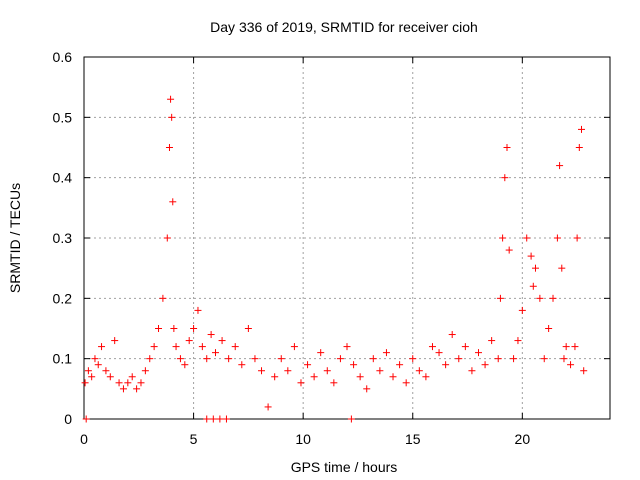 This screenshot has width=640, height=480. What do you see at coordinates (63, 57) in the screenshot?
I see `y-tick-label: 0.6` at bounding box center [63, 57].